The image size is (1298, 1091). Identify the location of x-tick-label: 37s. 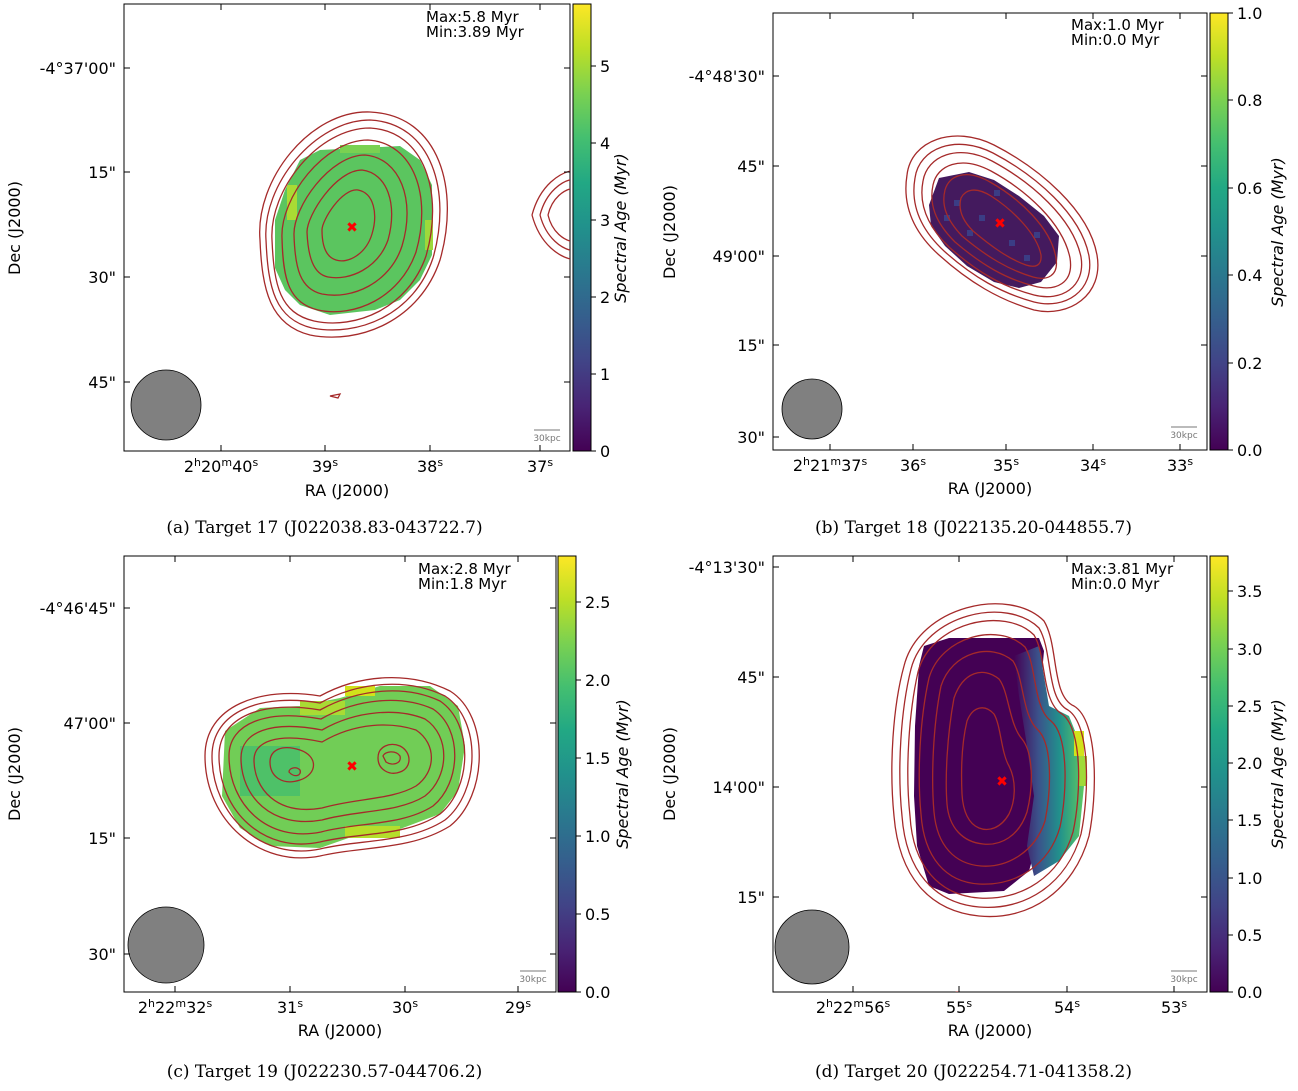
(540, 466).